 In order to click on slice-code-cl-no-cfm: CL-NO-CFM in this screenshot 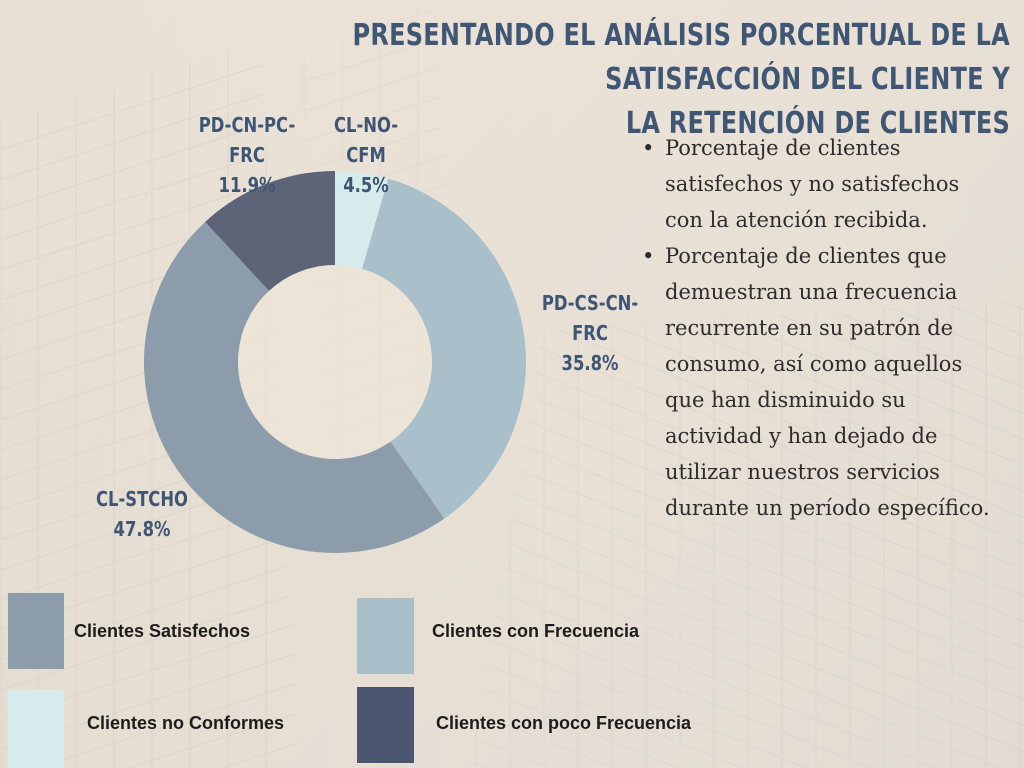, I will do `click(366, 140)`.